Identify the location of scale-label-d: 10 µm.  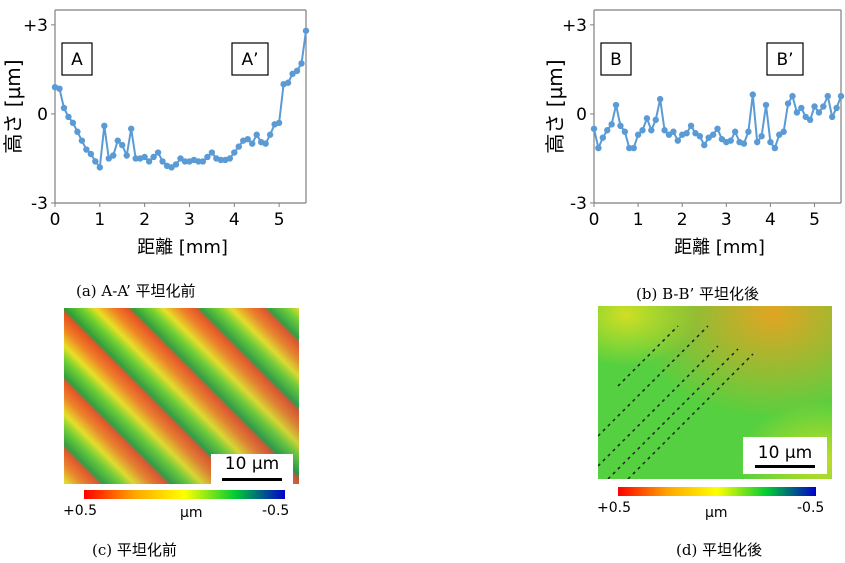
(785, 453).